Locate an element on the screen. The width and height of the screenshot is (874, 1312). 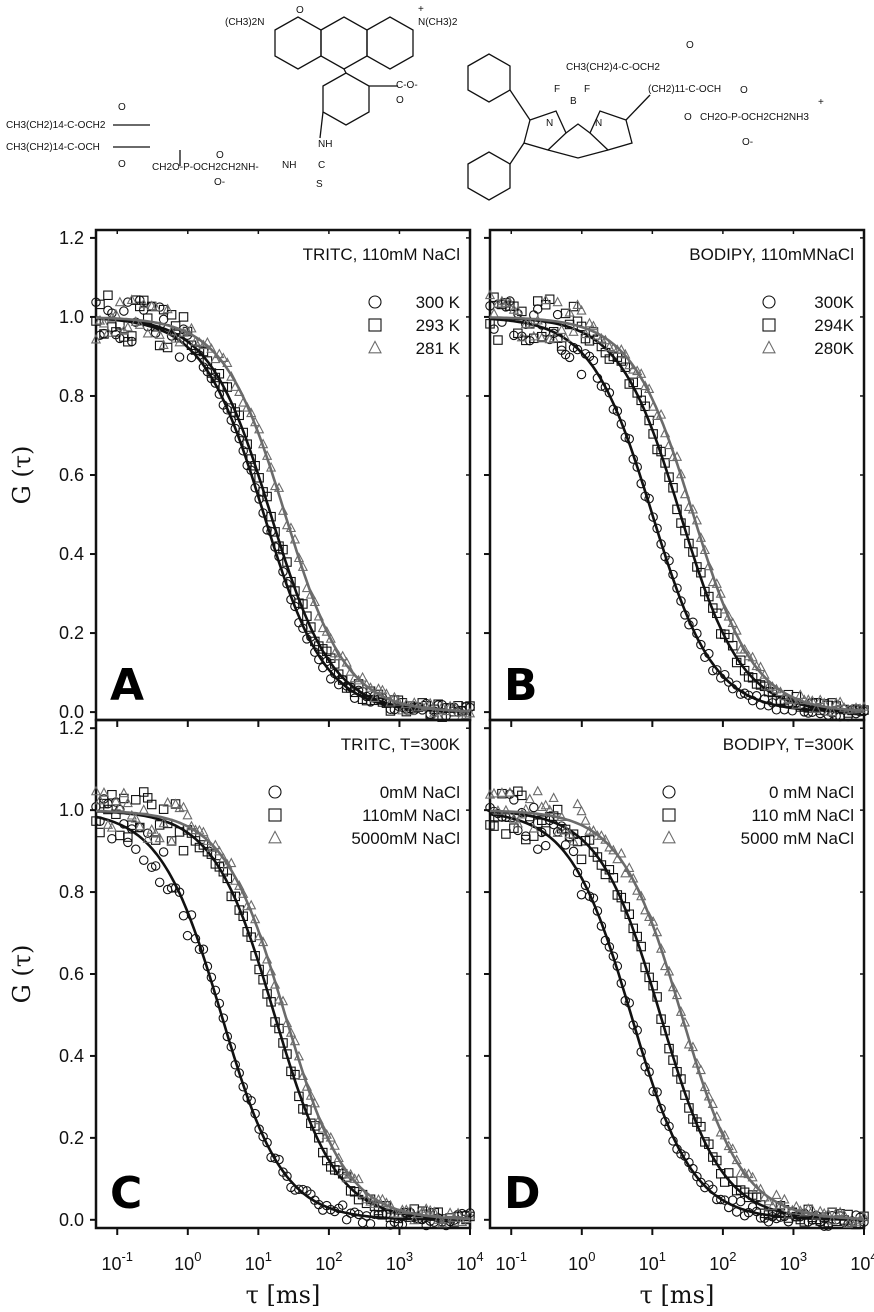
bodipy-structure-label: N is located at coordinates (598, 123).